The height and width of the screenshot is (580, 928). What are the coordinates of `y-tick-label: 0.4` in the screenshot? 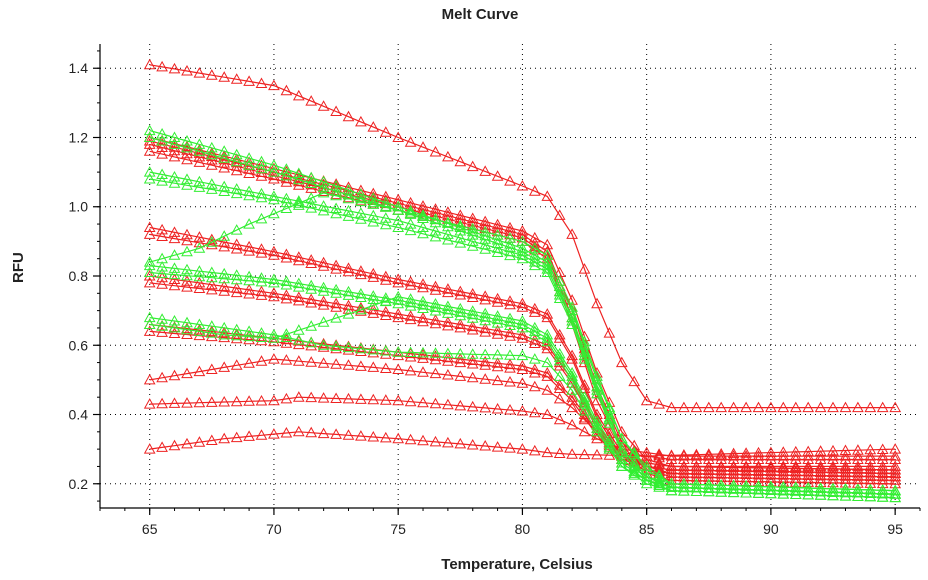 It's located at (79, 415).